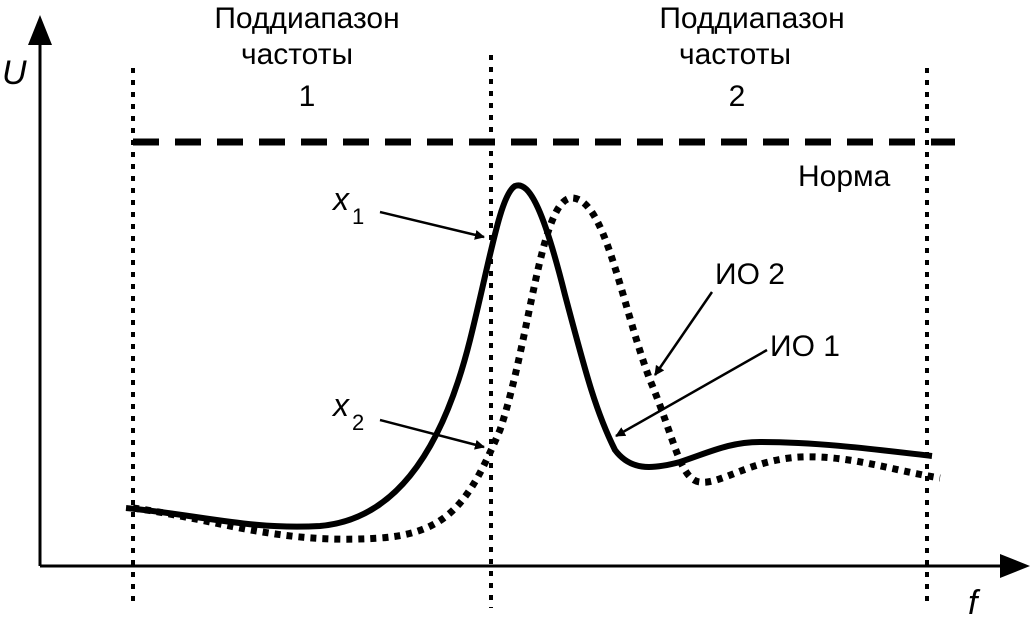  I want to click on subrange-1-line2: частоты, so click(297, 54).